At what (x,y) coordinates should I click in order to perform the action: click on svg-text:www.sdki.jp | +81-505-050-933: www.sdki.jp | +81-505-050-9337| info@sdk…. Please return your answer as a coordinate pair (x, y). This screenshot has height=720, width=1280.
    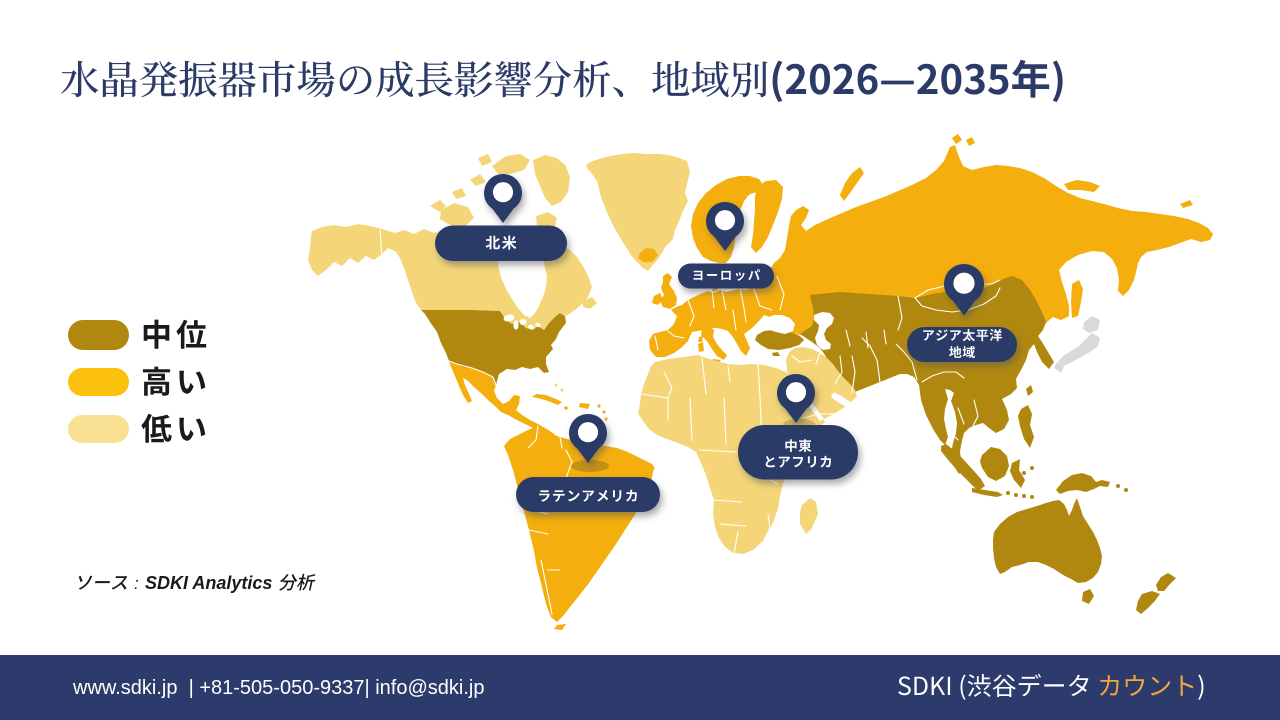
    Looking at the image, I should click on (278, 688).